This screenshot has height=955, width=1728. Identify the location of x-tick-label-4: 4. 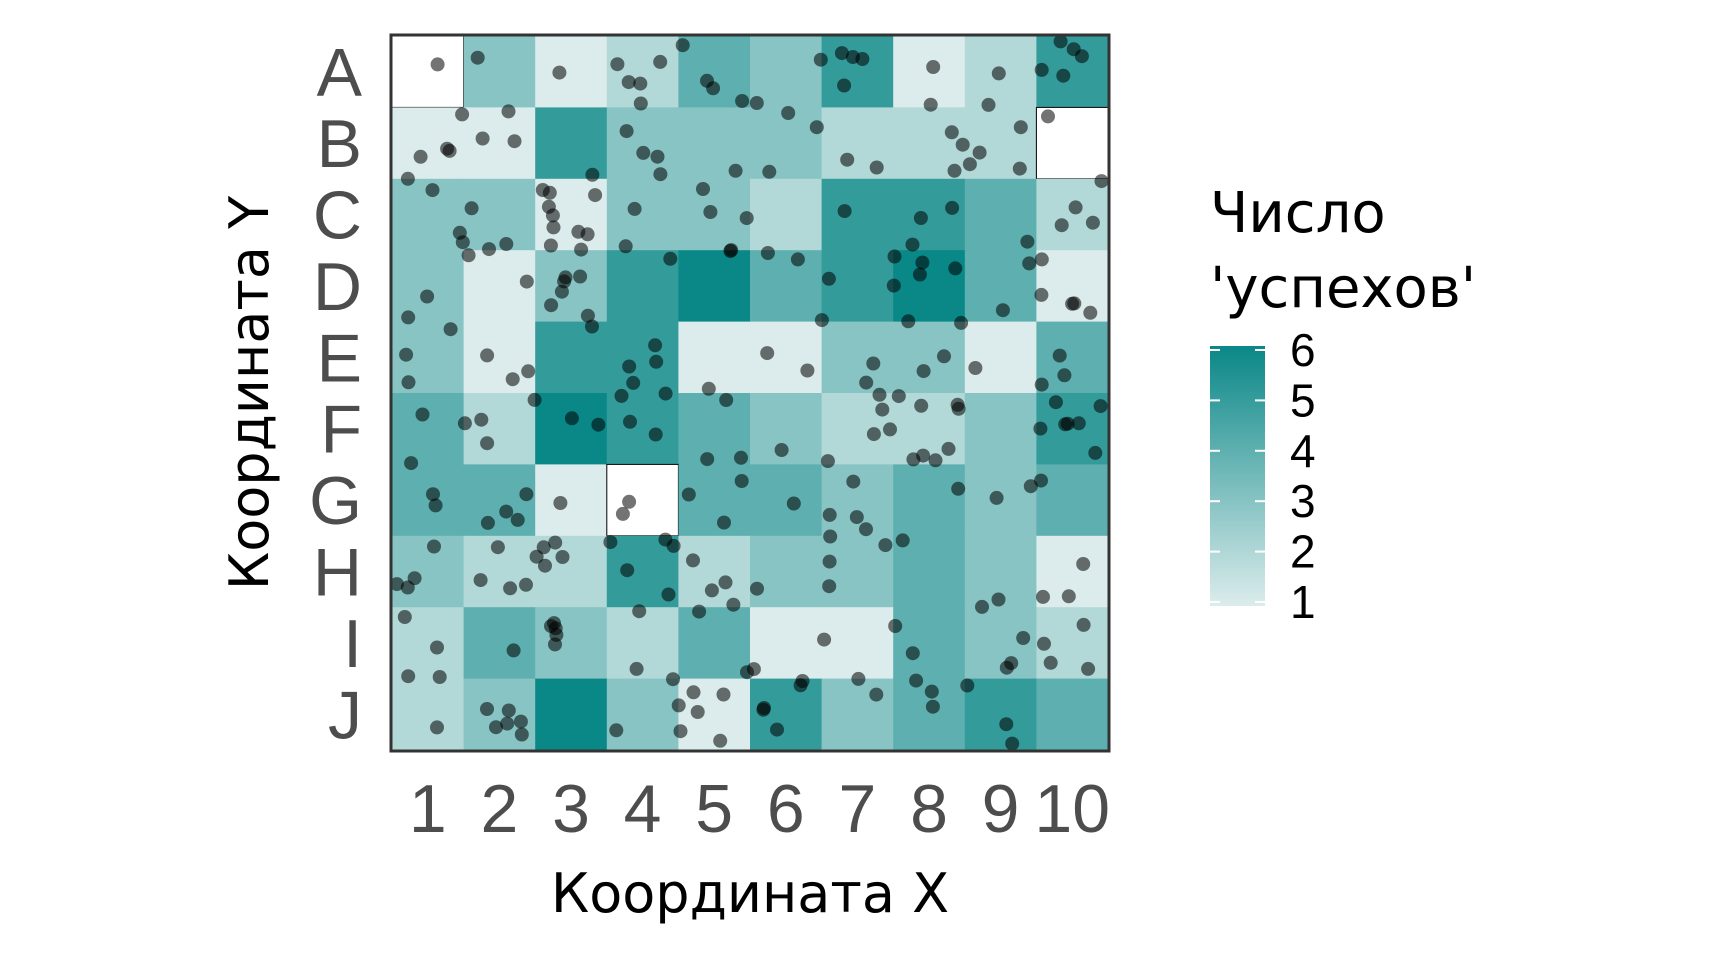
(643, 809).